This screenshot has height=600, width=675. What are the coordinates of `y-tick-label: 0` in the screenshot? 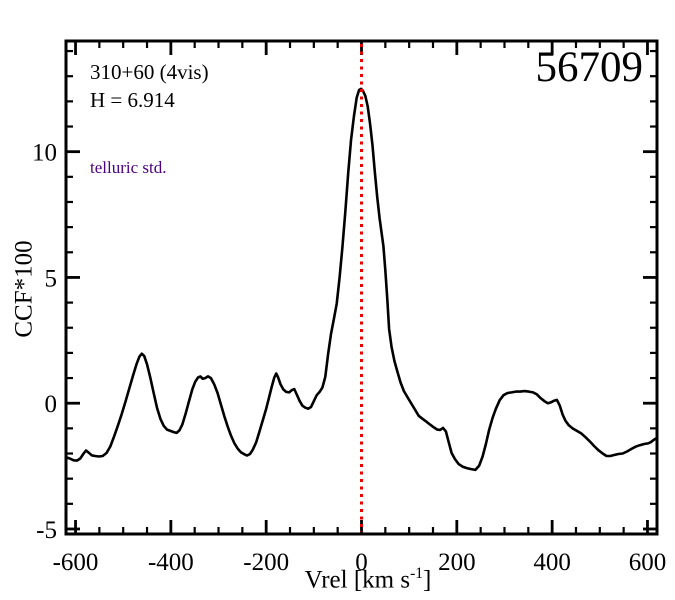 It's located at (51, 404).